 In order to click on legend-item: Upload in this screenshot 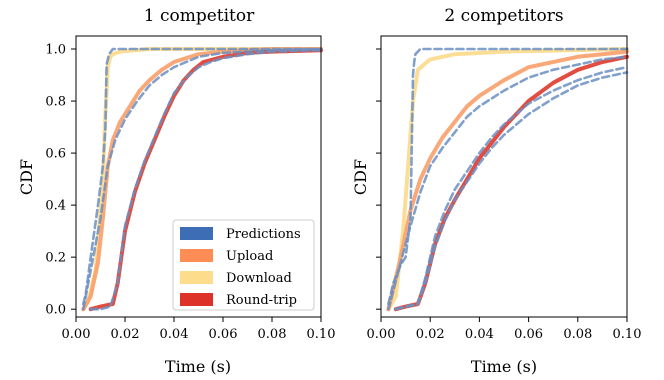, I will do `click(226, 256)`.